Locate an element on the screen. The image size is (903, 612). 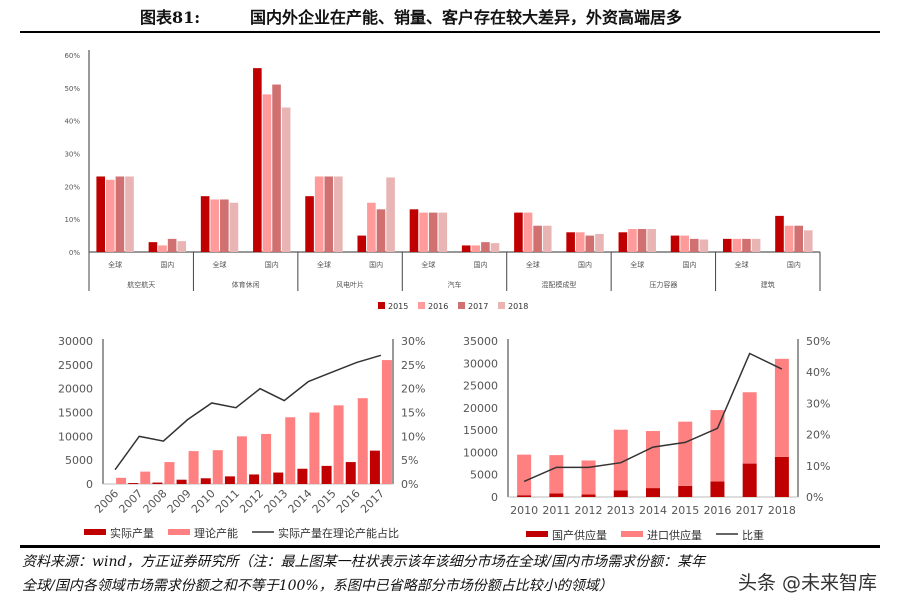
x-tick-label: 2007 is located at coordinates (130, 501).